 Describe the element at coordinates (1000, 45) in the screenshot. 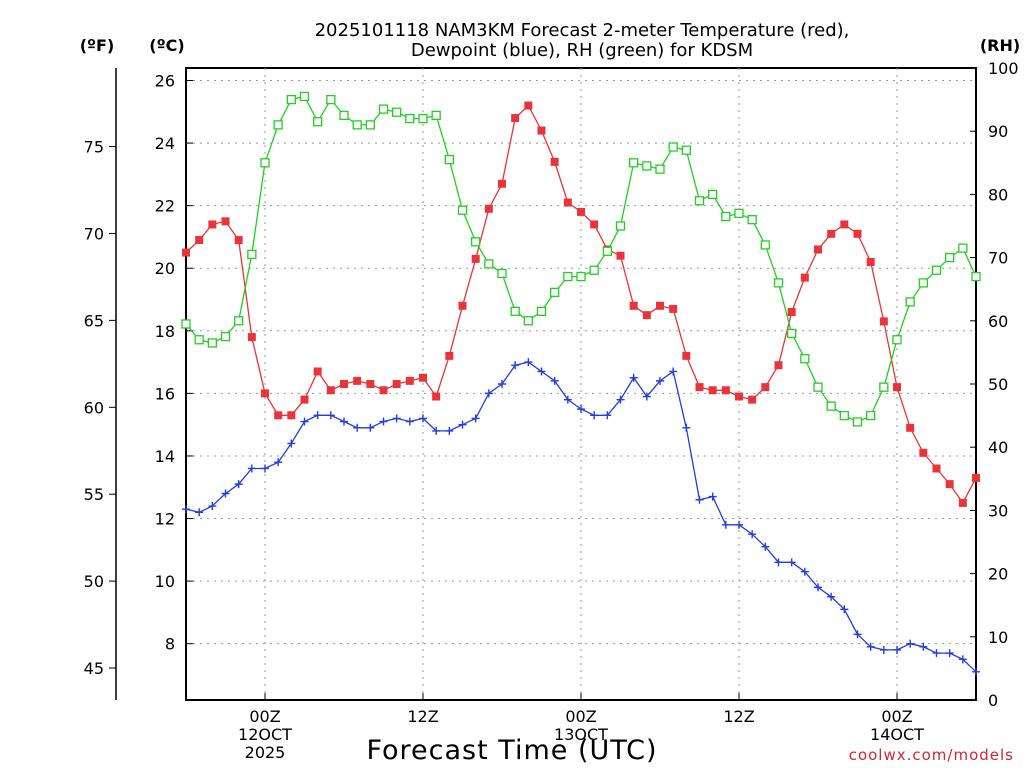

I see `rh-axis-unit: (RH)` at that location.